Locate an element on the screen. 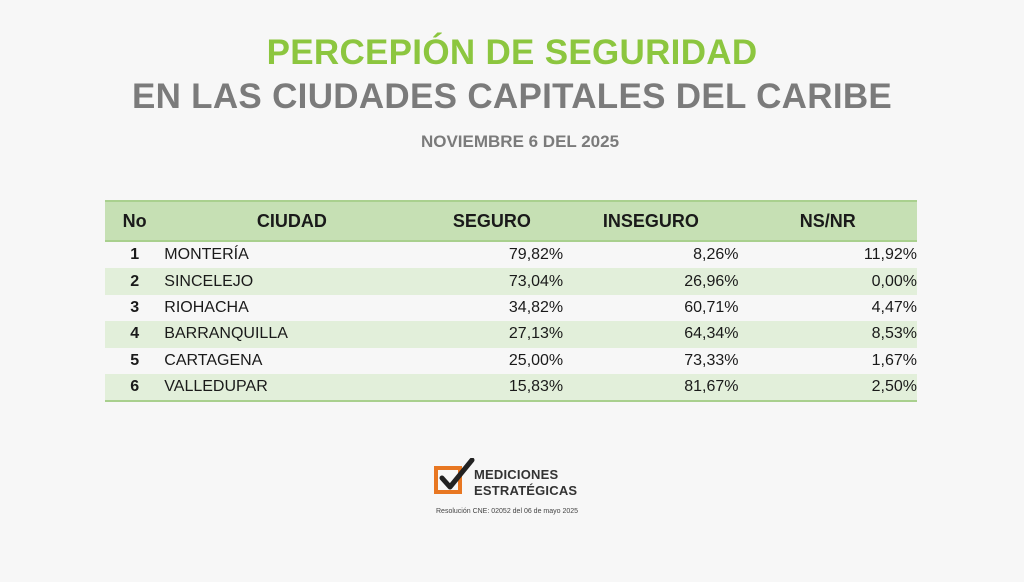 This screenshot has width=1024, height=582. cell-no: 5 is located at coordinates (135, 360).